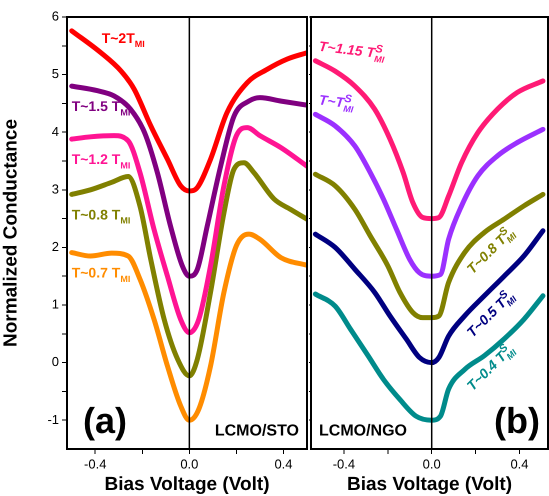 This screenshot has width=549, height=496. I want to click on y-tick-label: 6, so click(55, 16).